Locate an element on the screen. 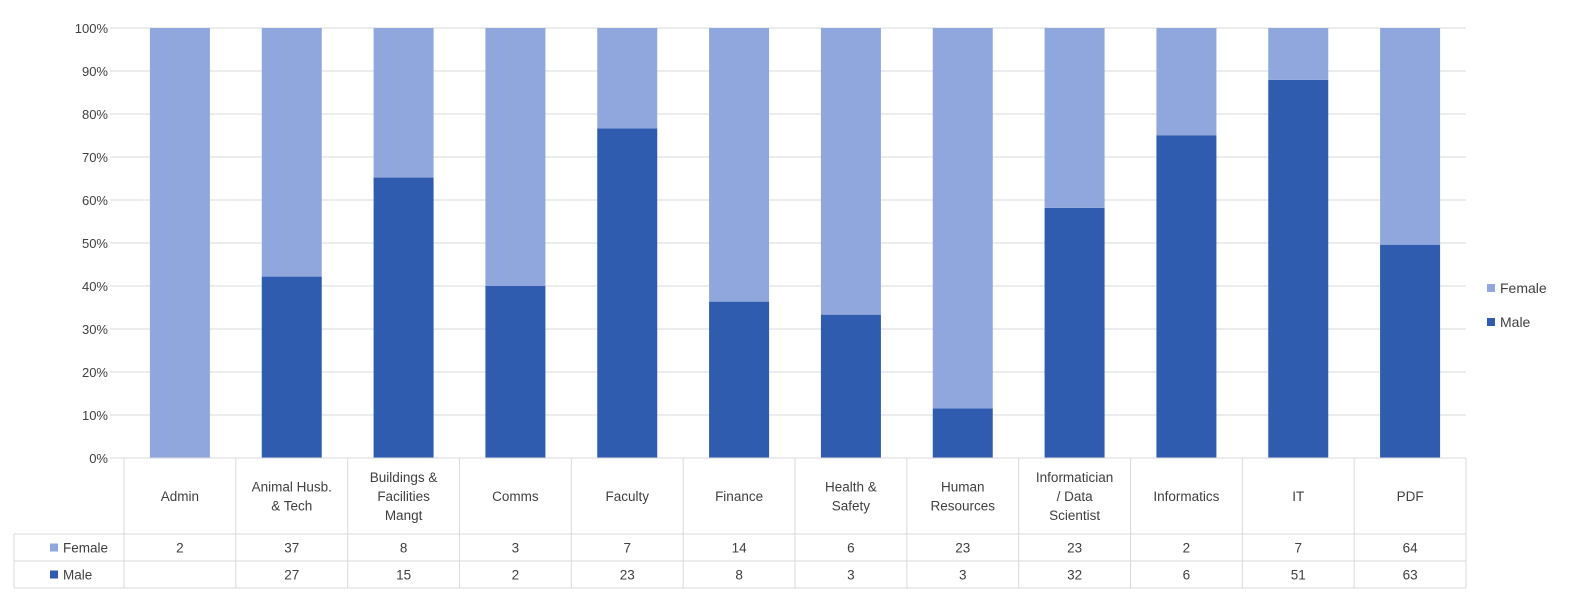 The width and height of the screenshot is (1571, 600). table-cell-value: 51 is located at coordinates (1298, 575).